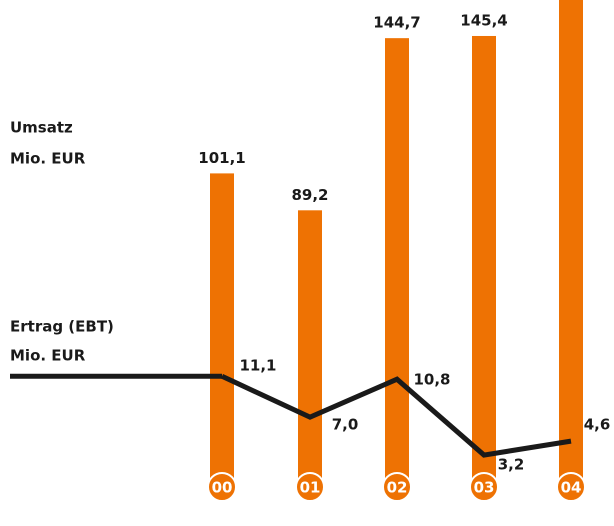 The width and height of the screenshot is (614, 526). I want to click on value-label: 10,8, so click(431, 380).